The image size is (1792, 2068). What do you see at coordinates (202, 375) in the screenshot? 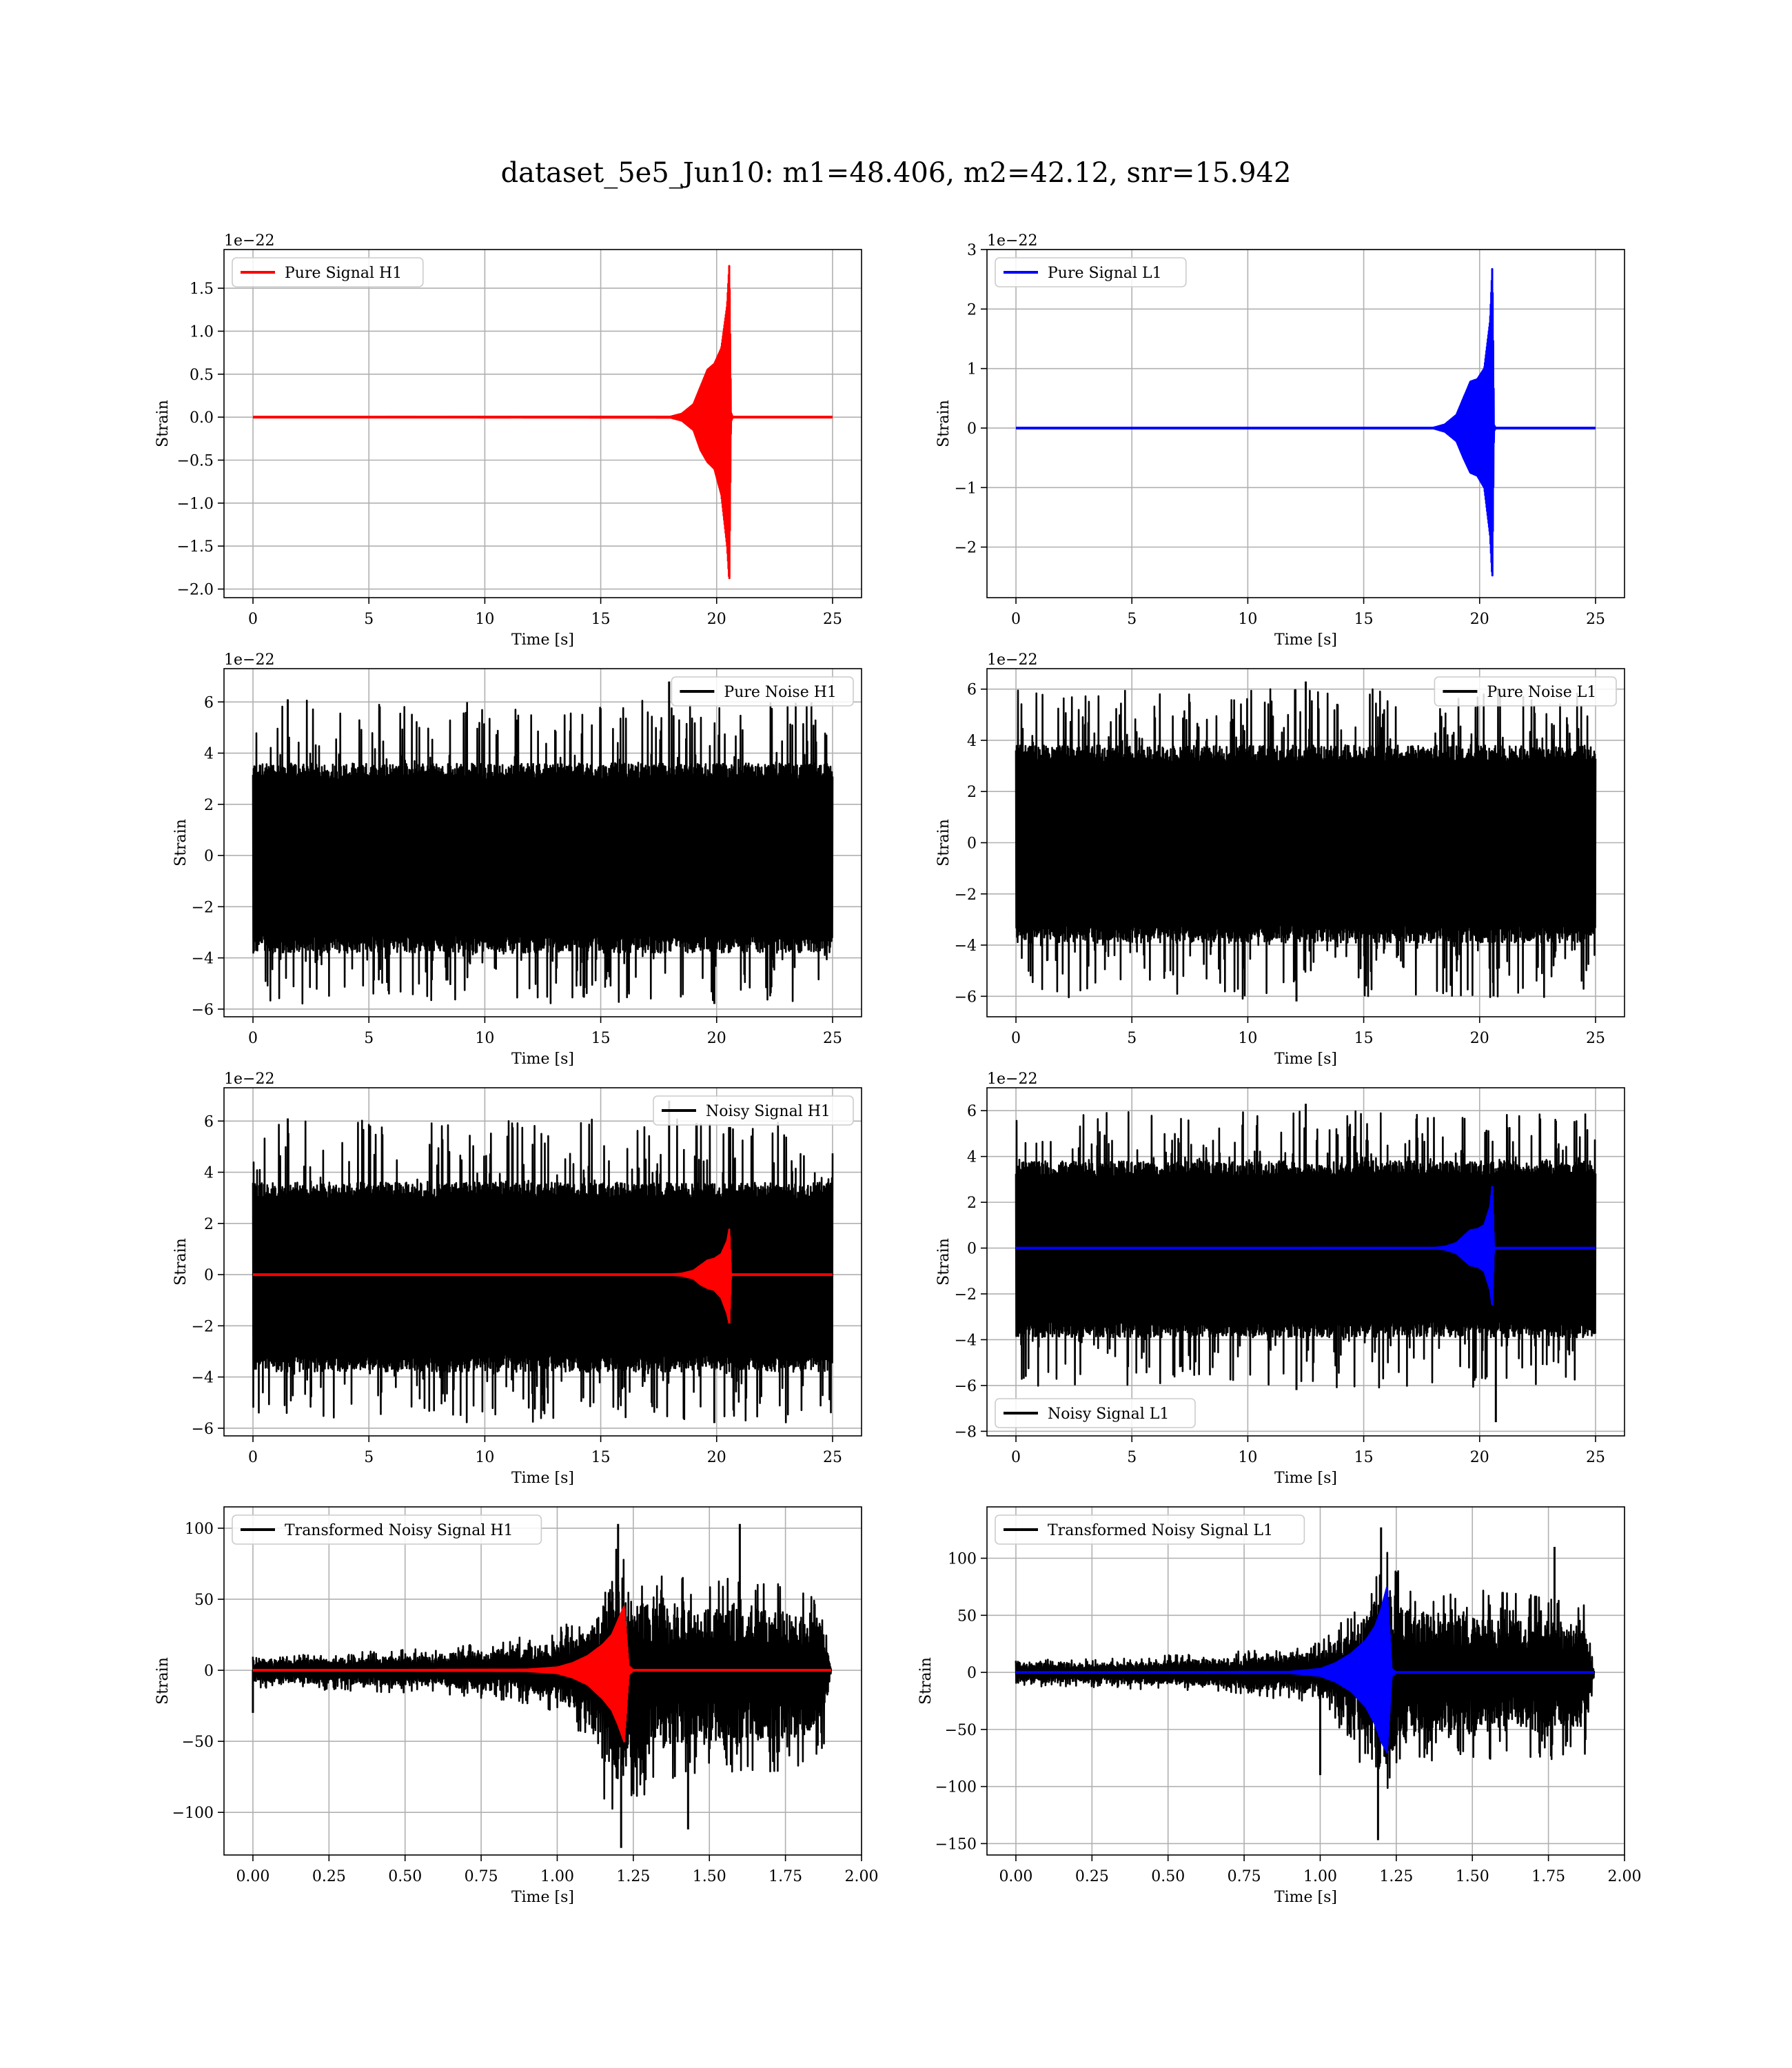
I see `y-tick-label: 0.5` at bounding box center [202, 375].